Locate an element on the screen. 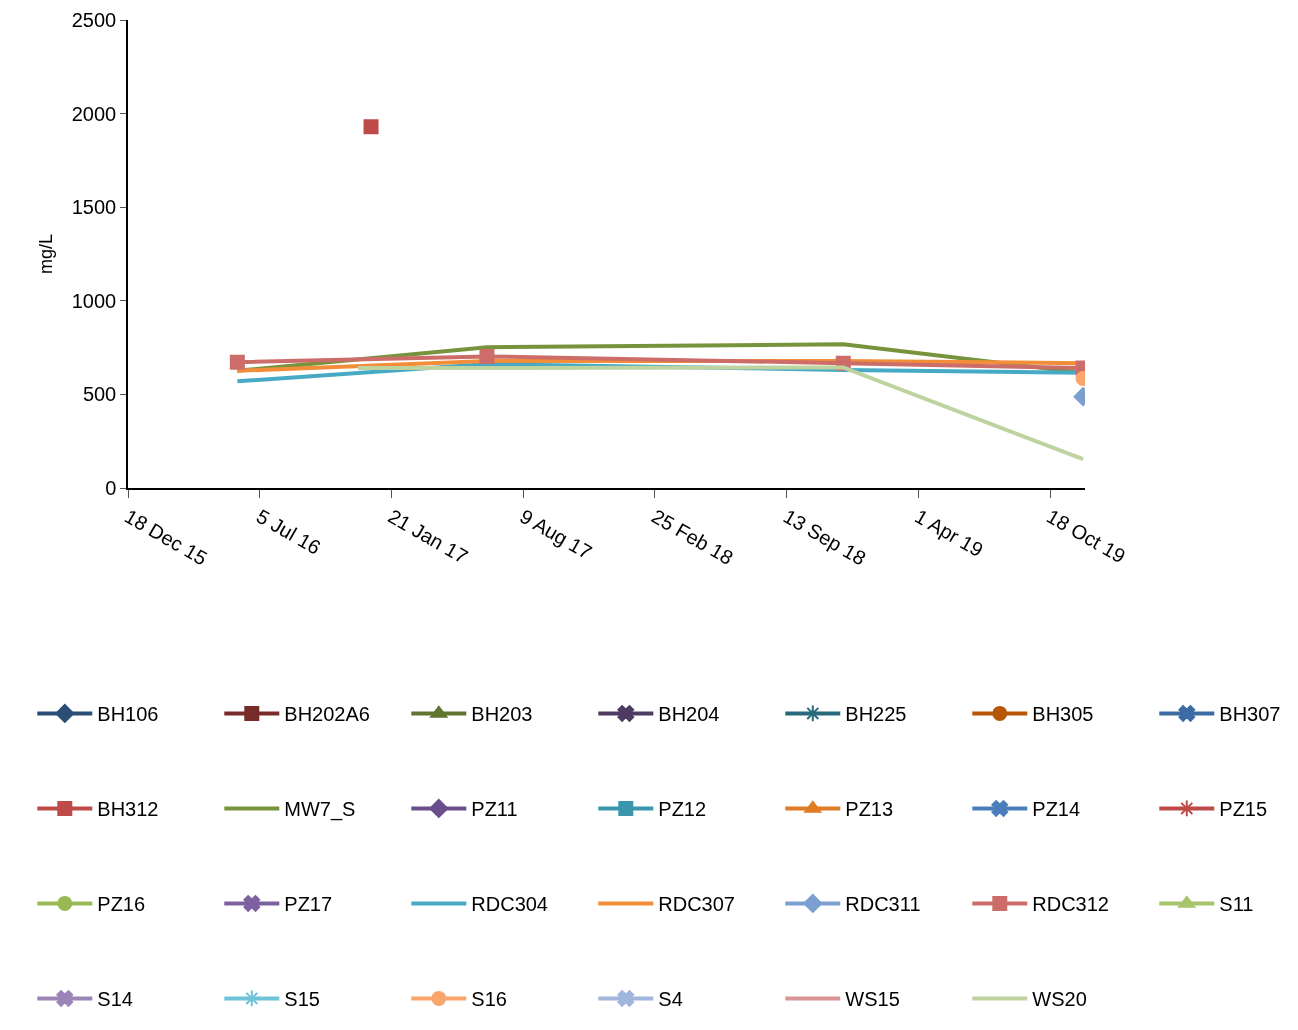 The height and width of the screenshot is (1030, 1298). x-tick-label: 25 Feb 18 is located at coordinates (692, 536).